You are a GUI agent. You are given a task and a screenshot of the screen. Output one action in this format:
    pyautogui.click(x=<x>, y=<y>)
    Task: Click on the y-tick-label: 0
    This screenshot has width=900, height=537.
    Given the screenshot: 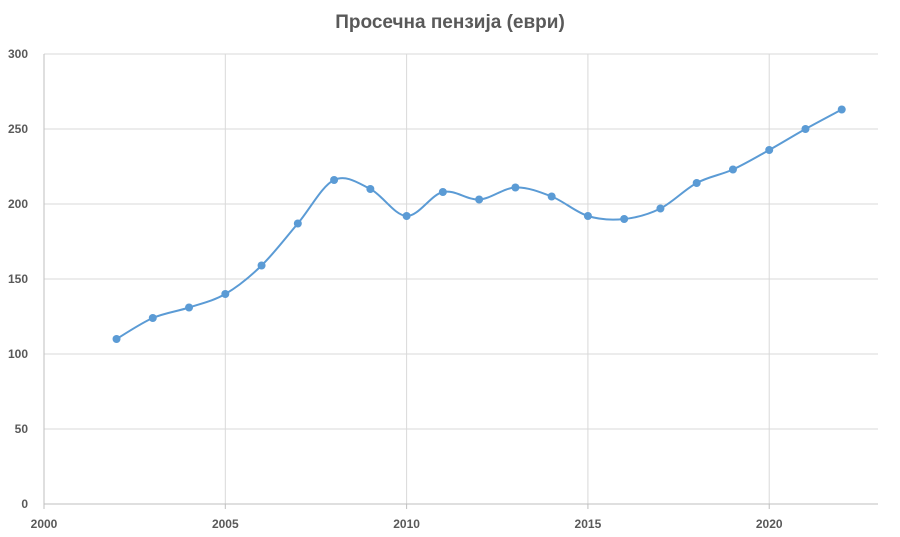 What is the action you would take?
    pyautogui.click(x=24, y=504)
    